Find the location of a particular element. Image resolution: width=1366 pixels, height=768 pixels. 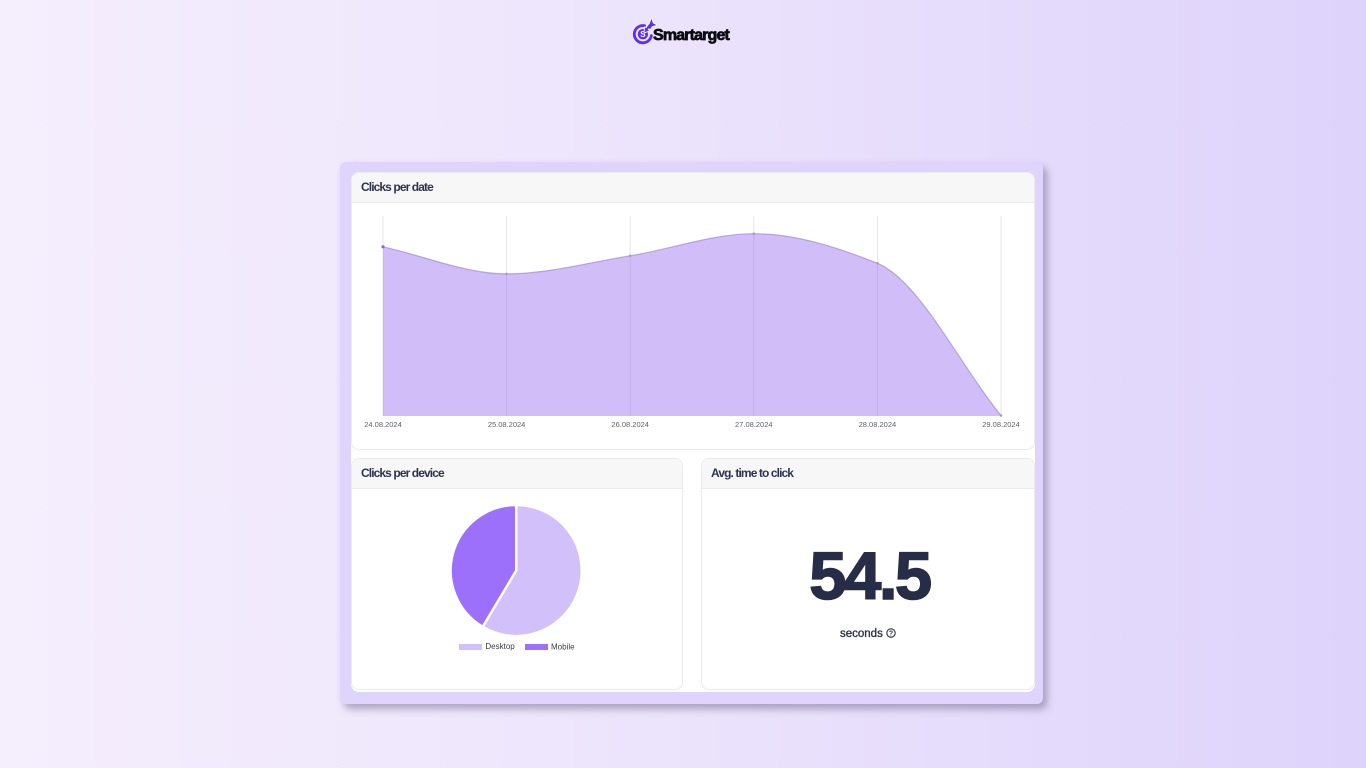

svg-text: 26.08.2024 is located at coordinates (630, 424).